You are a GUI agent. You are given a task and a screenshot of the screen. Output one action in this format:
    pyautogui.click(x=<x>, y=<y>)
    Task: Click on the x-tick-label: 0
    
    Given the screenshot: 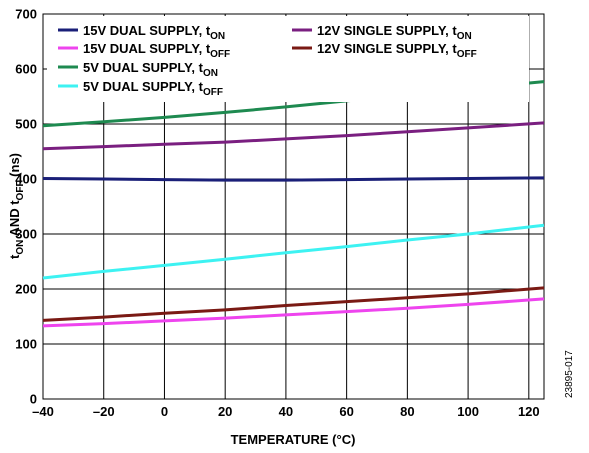 What is the action you would take?
    pyautogui.click(x=164, y=411)
    